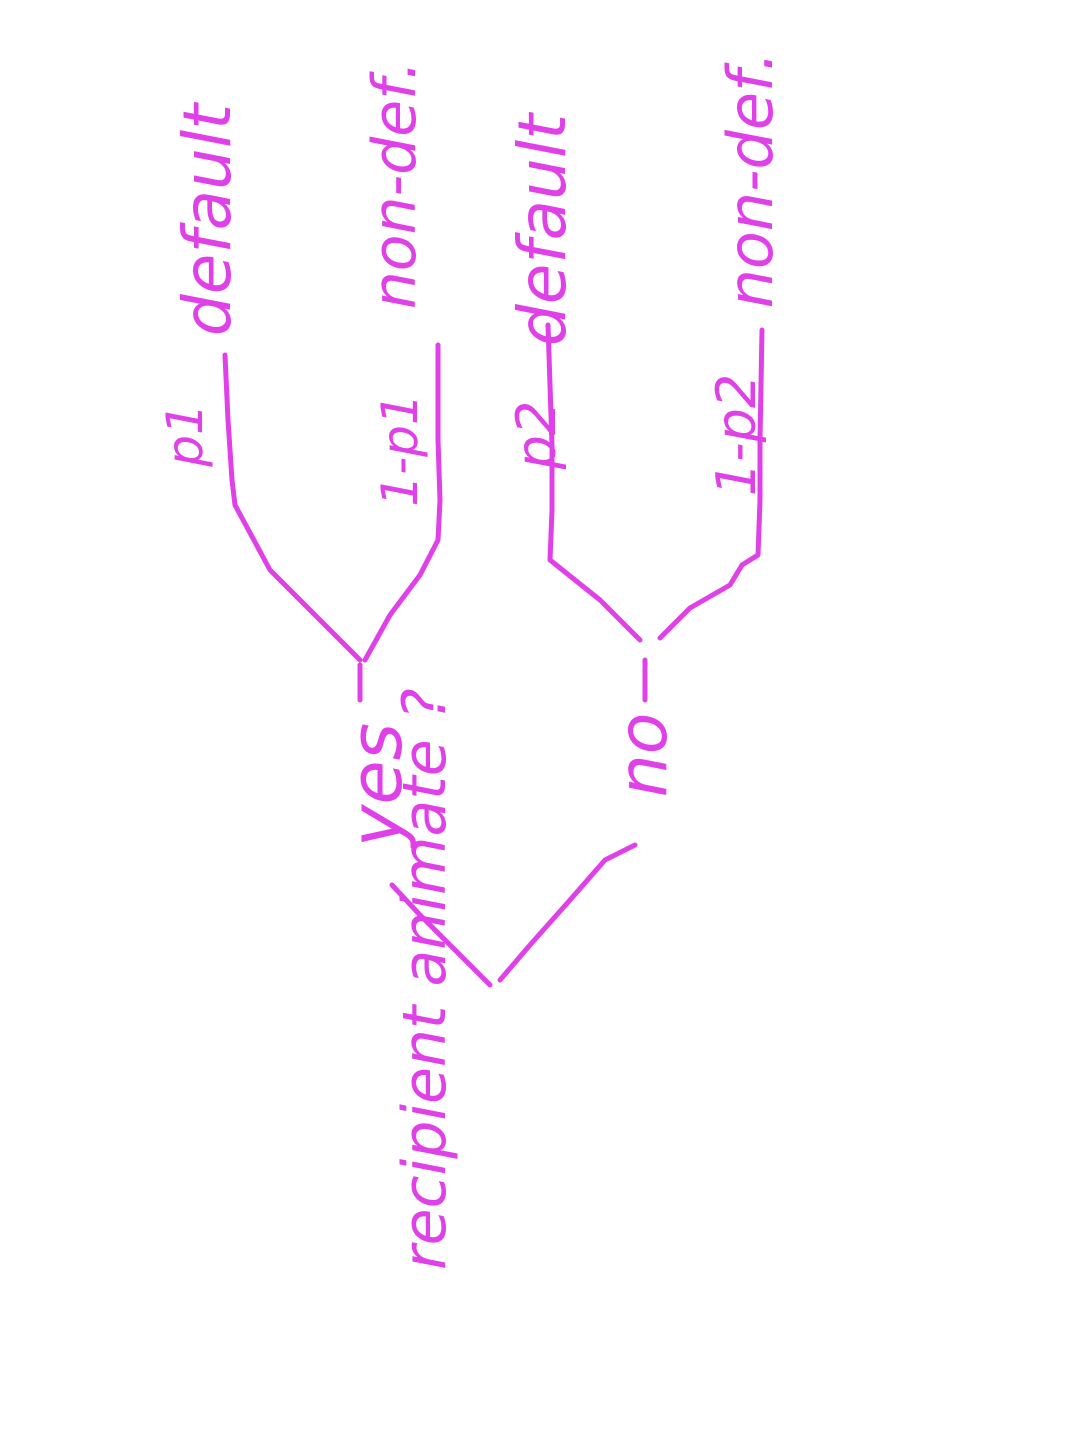 This screenshot has height=1440, width=1080. What do you see at coordinates (400, 450) in the screenshot?
I see `prob-label-1-p1: 1-p1` at bounding box center [400, 450].